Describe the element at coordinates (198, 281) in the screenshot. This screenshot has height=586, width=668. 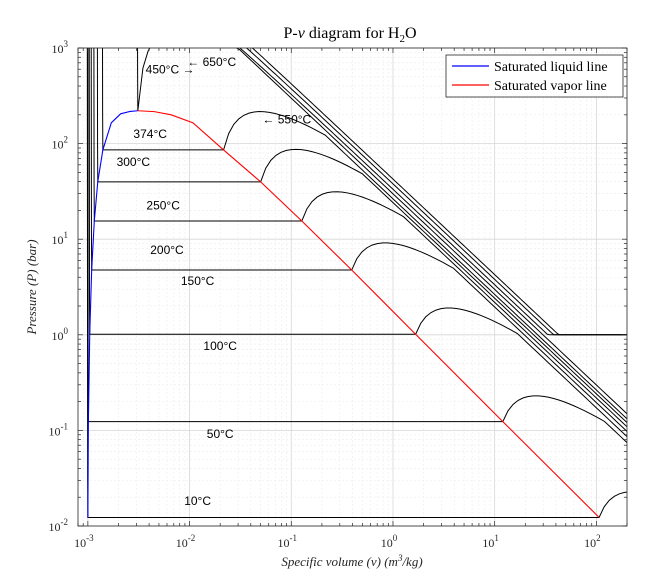
I see `isotherm-label-150c: 150°C` at that location.